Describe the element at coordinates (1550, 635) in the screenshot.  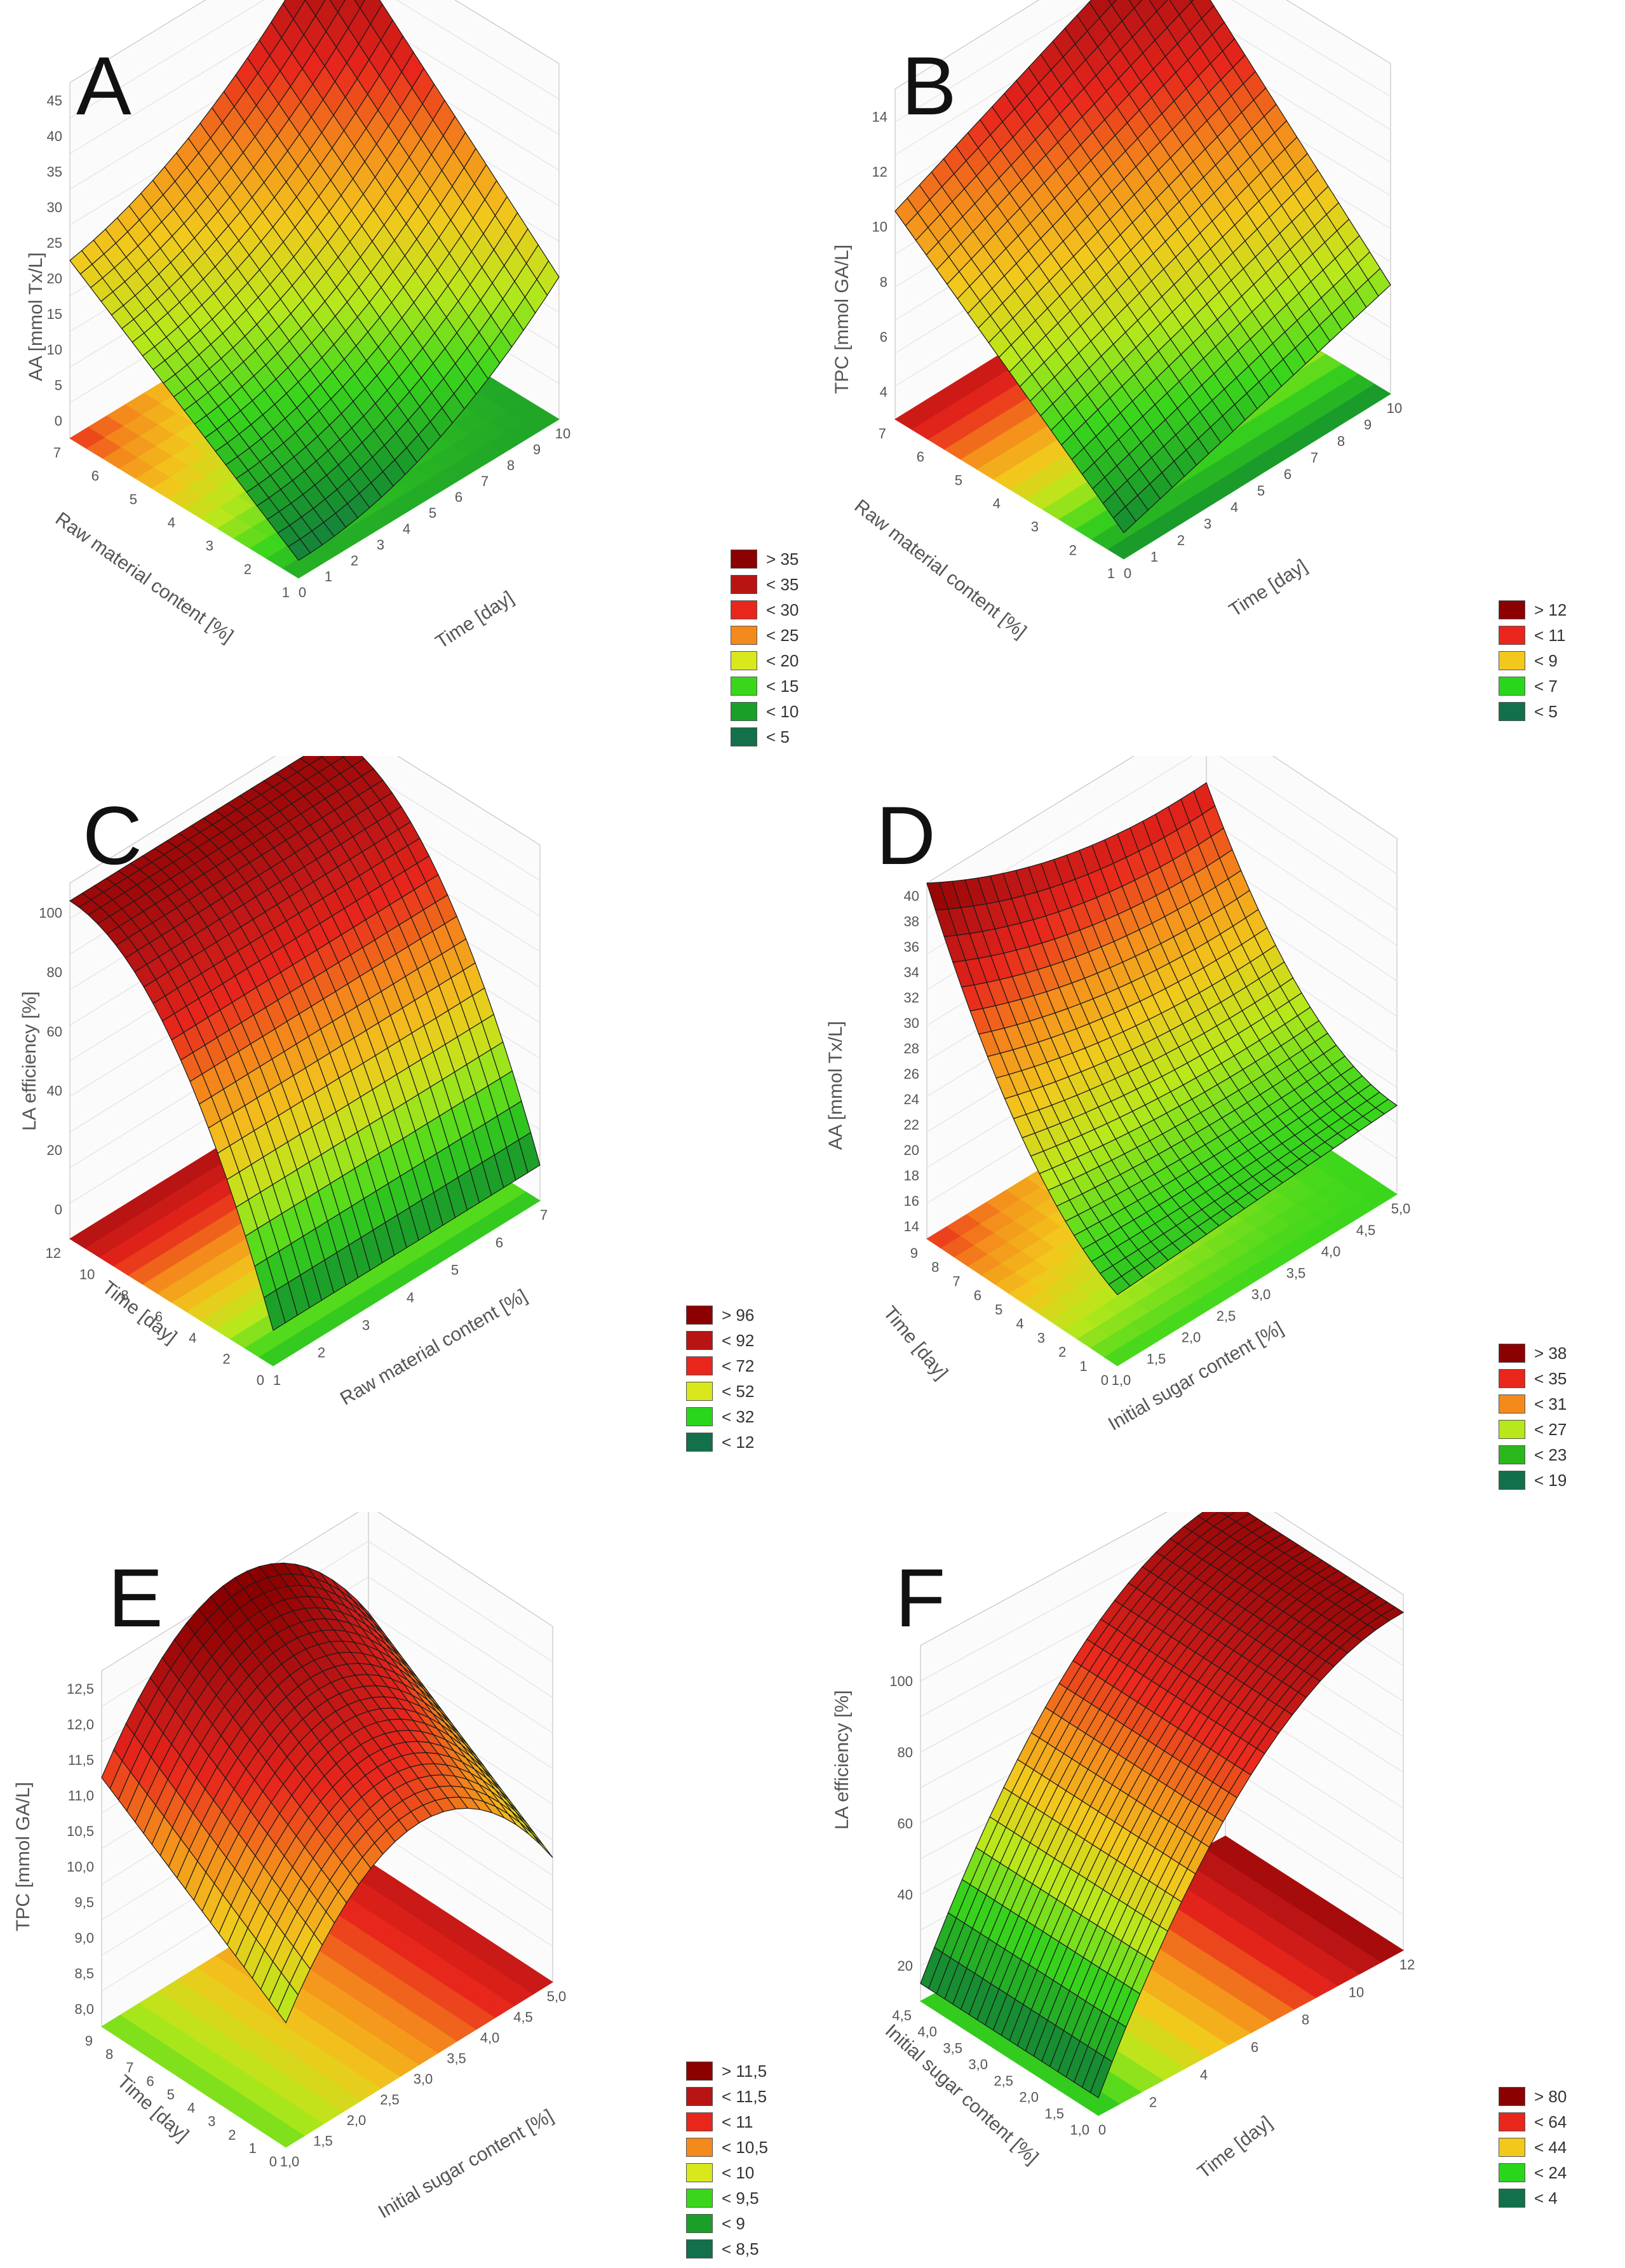
I see `legend-label: < 11` at that location.